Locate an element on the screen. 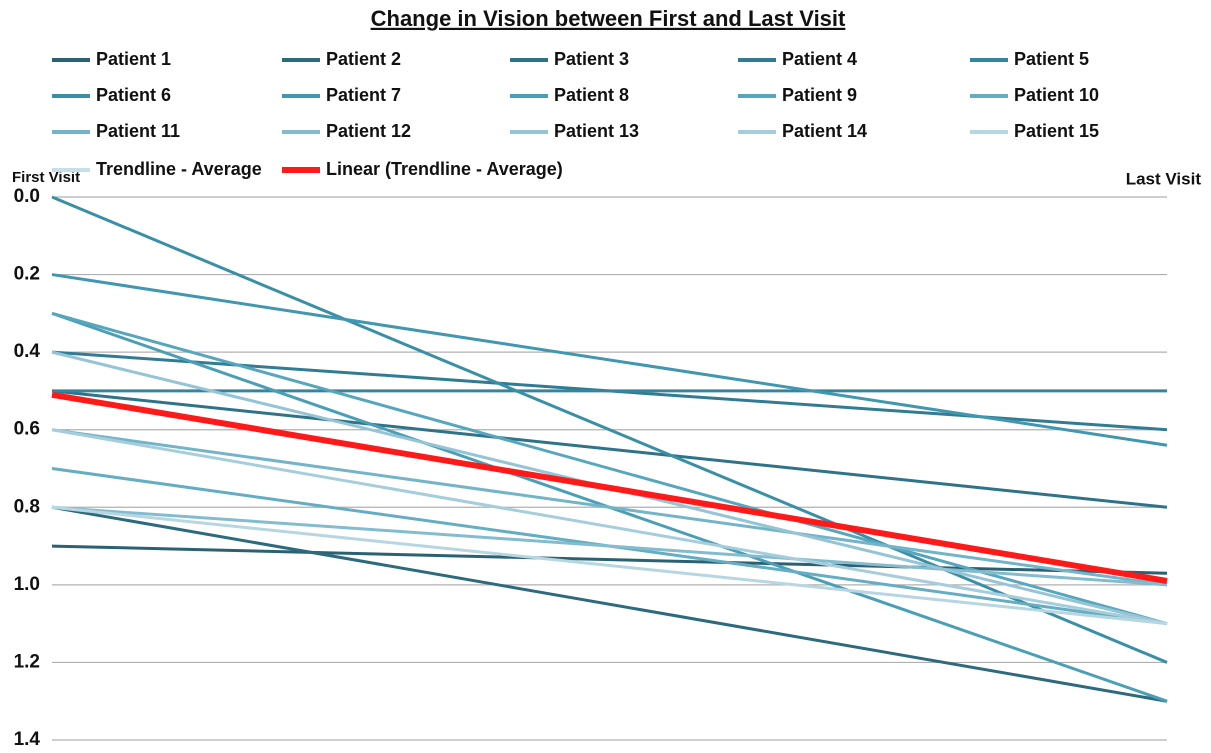 The width and height of the screenshot is (1211, 753). legend-label: Patient 5 is located at coordinates (1051, 59).